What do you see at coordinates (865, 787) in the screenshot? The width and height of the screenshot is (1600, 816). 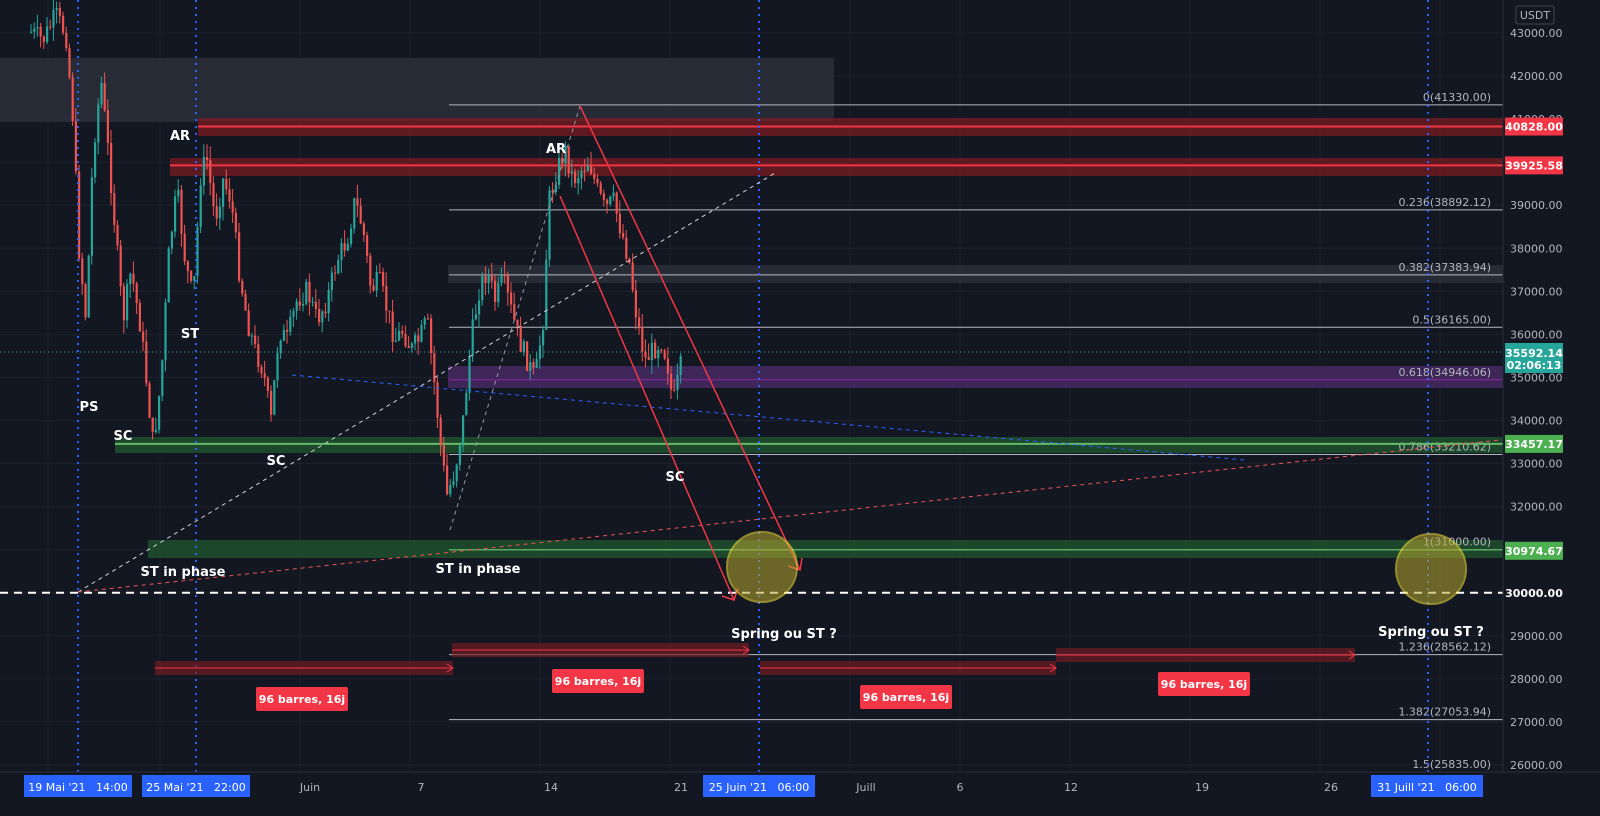 I see `time-tick-label: Juill` at bounding box center [865, 787].